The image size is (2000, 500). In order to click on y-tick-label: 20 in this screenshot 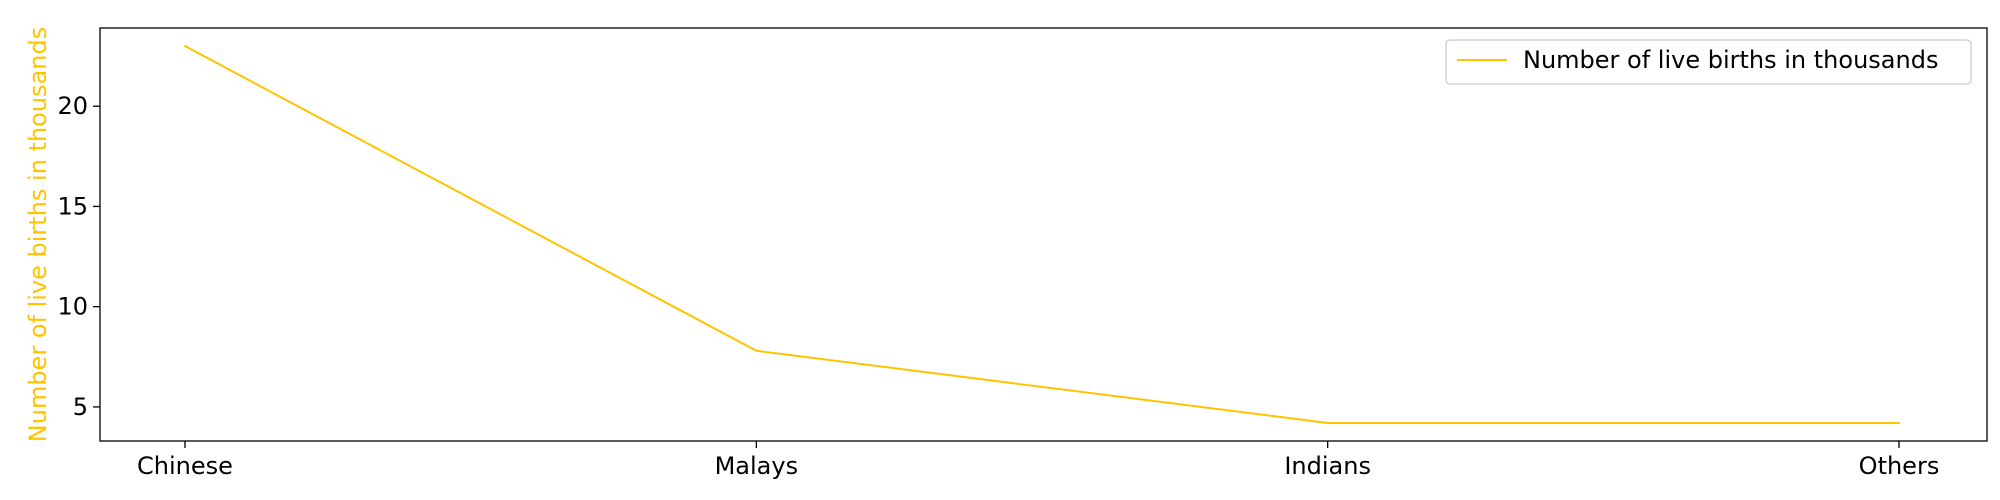, I will do `click(72, 106)`.